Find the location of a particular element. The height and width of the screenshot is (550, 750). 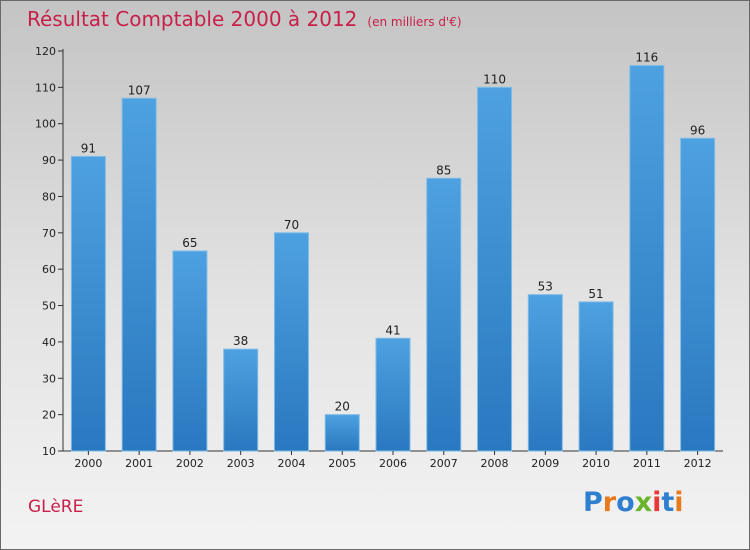

x-tick-label: 2001 is located at coordinates (139, 463).